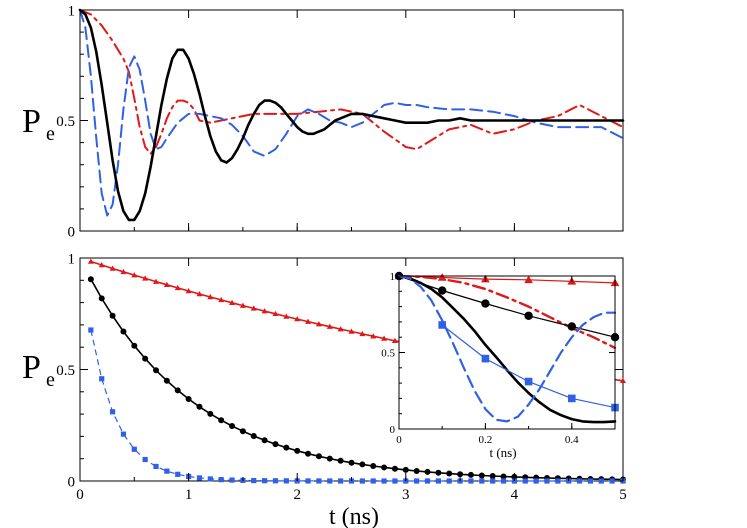 This screenshot has height=528, width=747. Describe the element at coordinates (72, 259) in the screenshot. I see `bottom-ytick-label: 1` at that location.